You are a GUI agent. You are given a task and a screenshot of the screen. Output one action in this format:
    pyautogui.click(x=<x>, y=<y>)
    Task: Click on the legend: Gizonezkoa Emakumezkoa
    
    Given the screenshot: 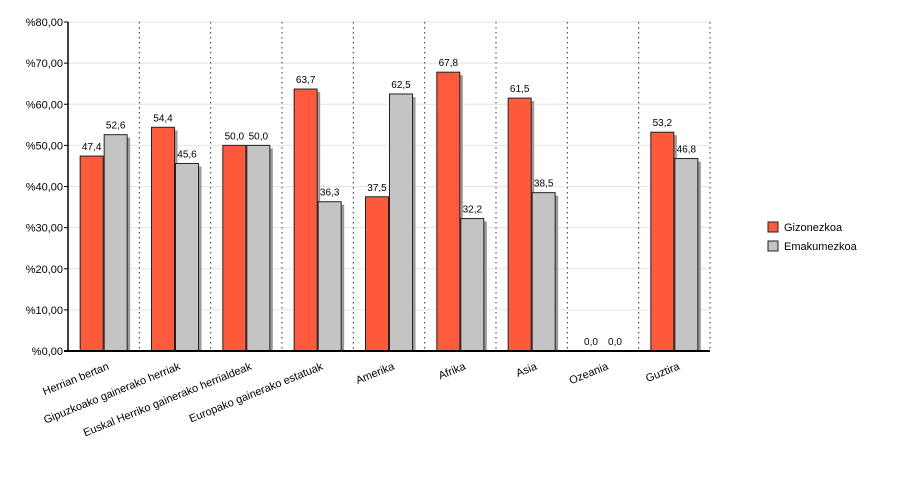 What is the action you would take?
    pyautogui.click(x=812, y=237)
    